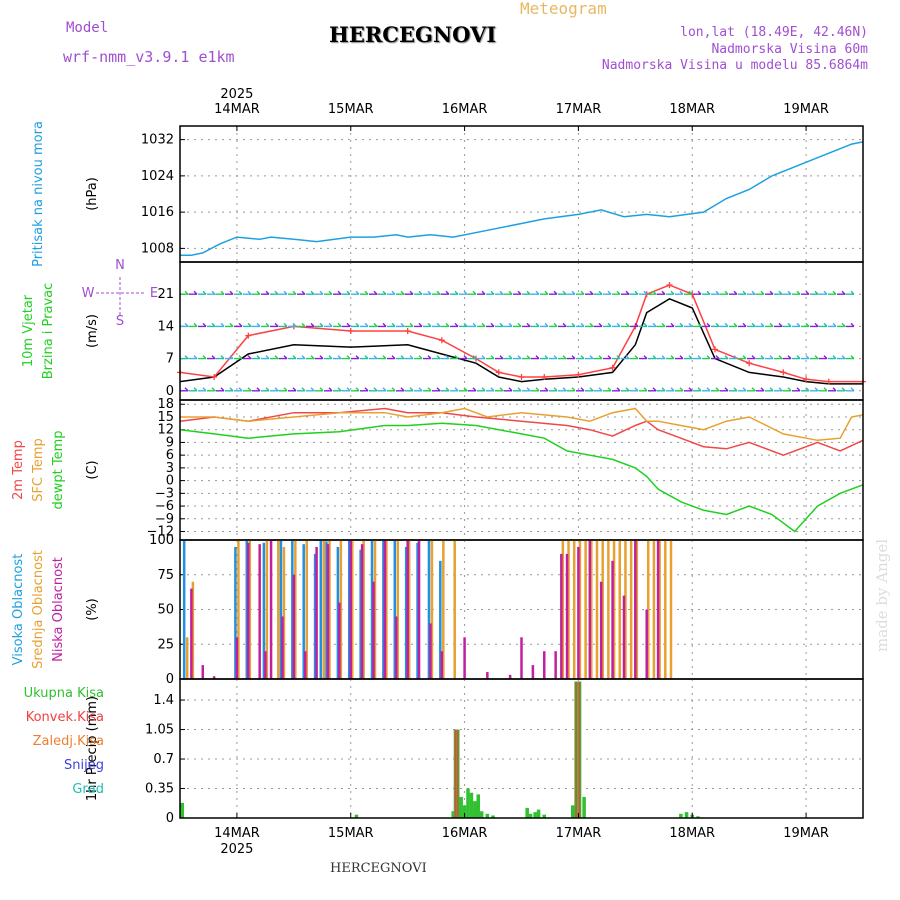 The image size is (900, 900). Describe the element at coordinates (38, 470) in the screenshot. I see `legend-label: SFC Temp` at that location.